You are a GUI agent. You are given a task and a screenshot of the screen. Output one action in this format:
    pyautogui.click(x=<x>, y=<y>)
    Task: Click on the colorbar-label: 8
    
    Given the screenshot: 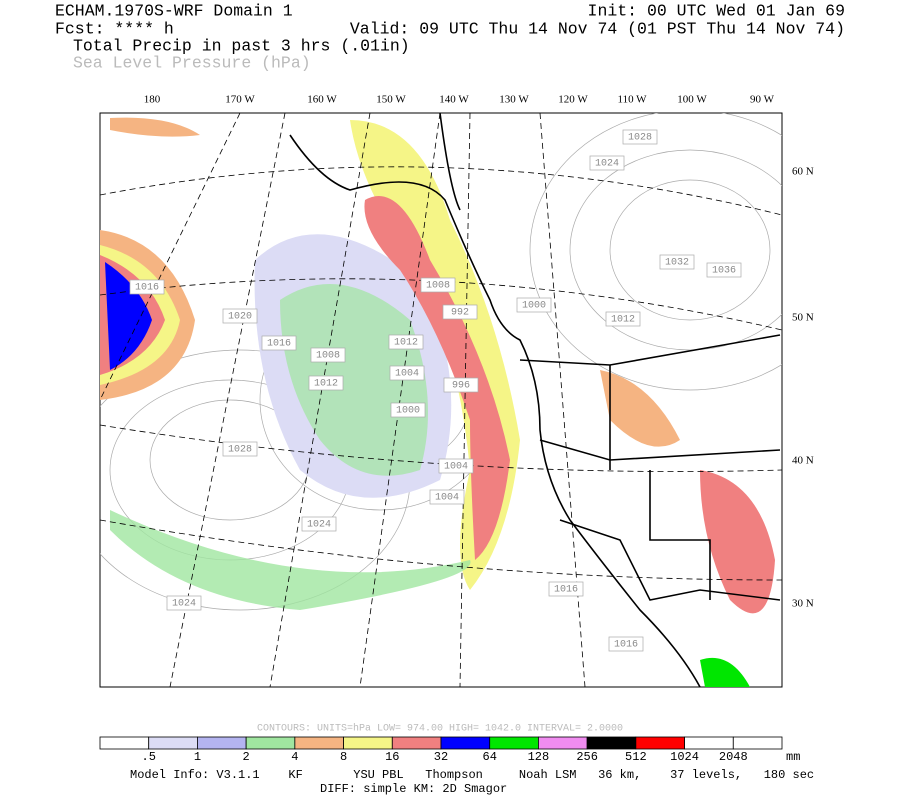 What is the action you would take?
    pyautogui.click(x=343, y=757)
    